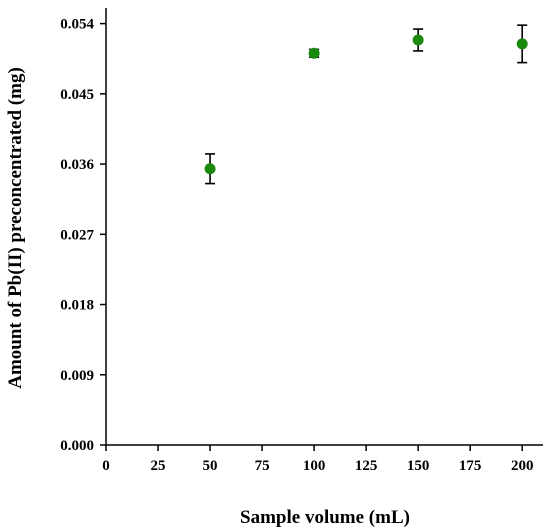  What do you see at coordinates (77, 376) in the screenshot?
I see `y-tick-label: 0.009` at bounding box center [77, 376].